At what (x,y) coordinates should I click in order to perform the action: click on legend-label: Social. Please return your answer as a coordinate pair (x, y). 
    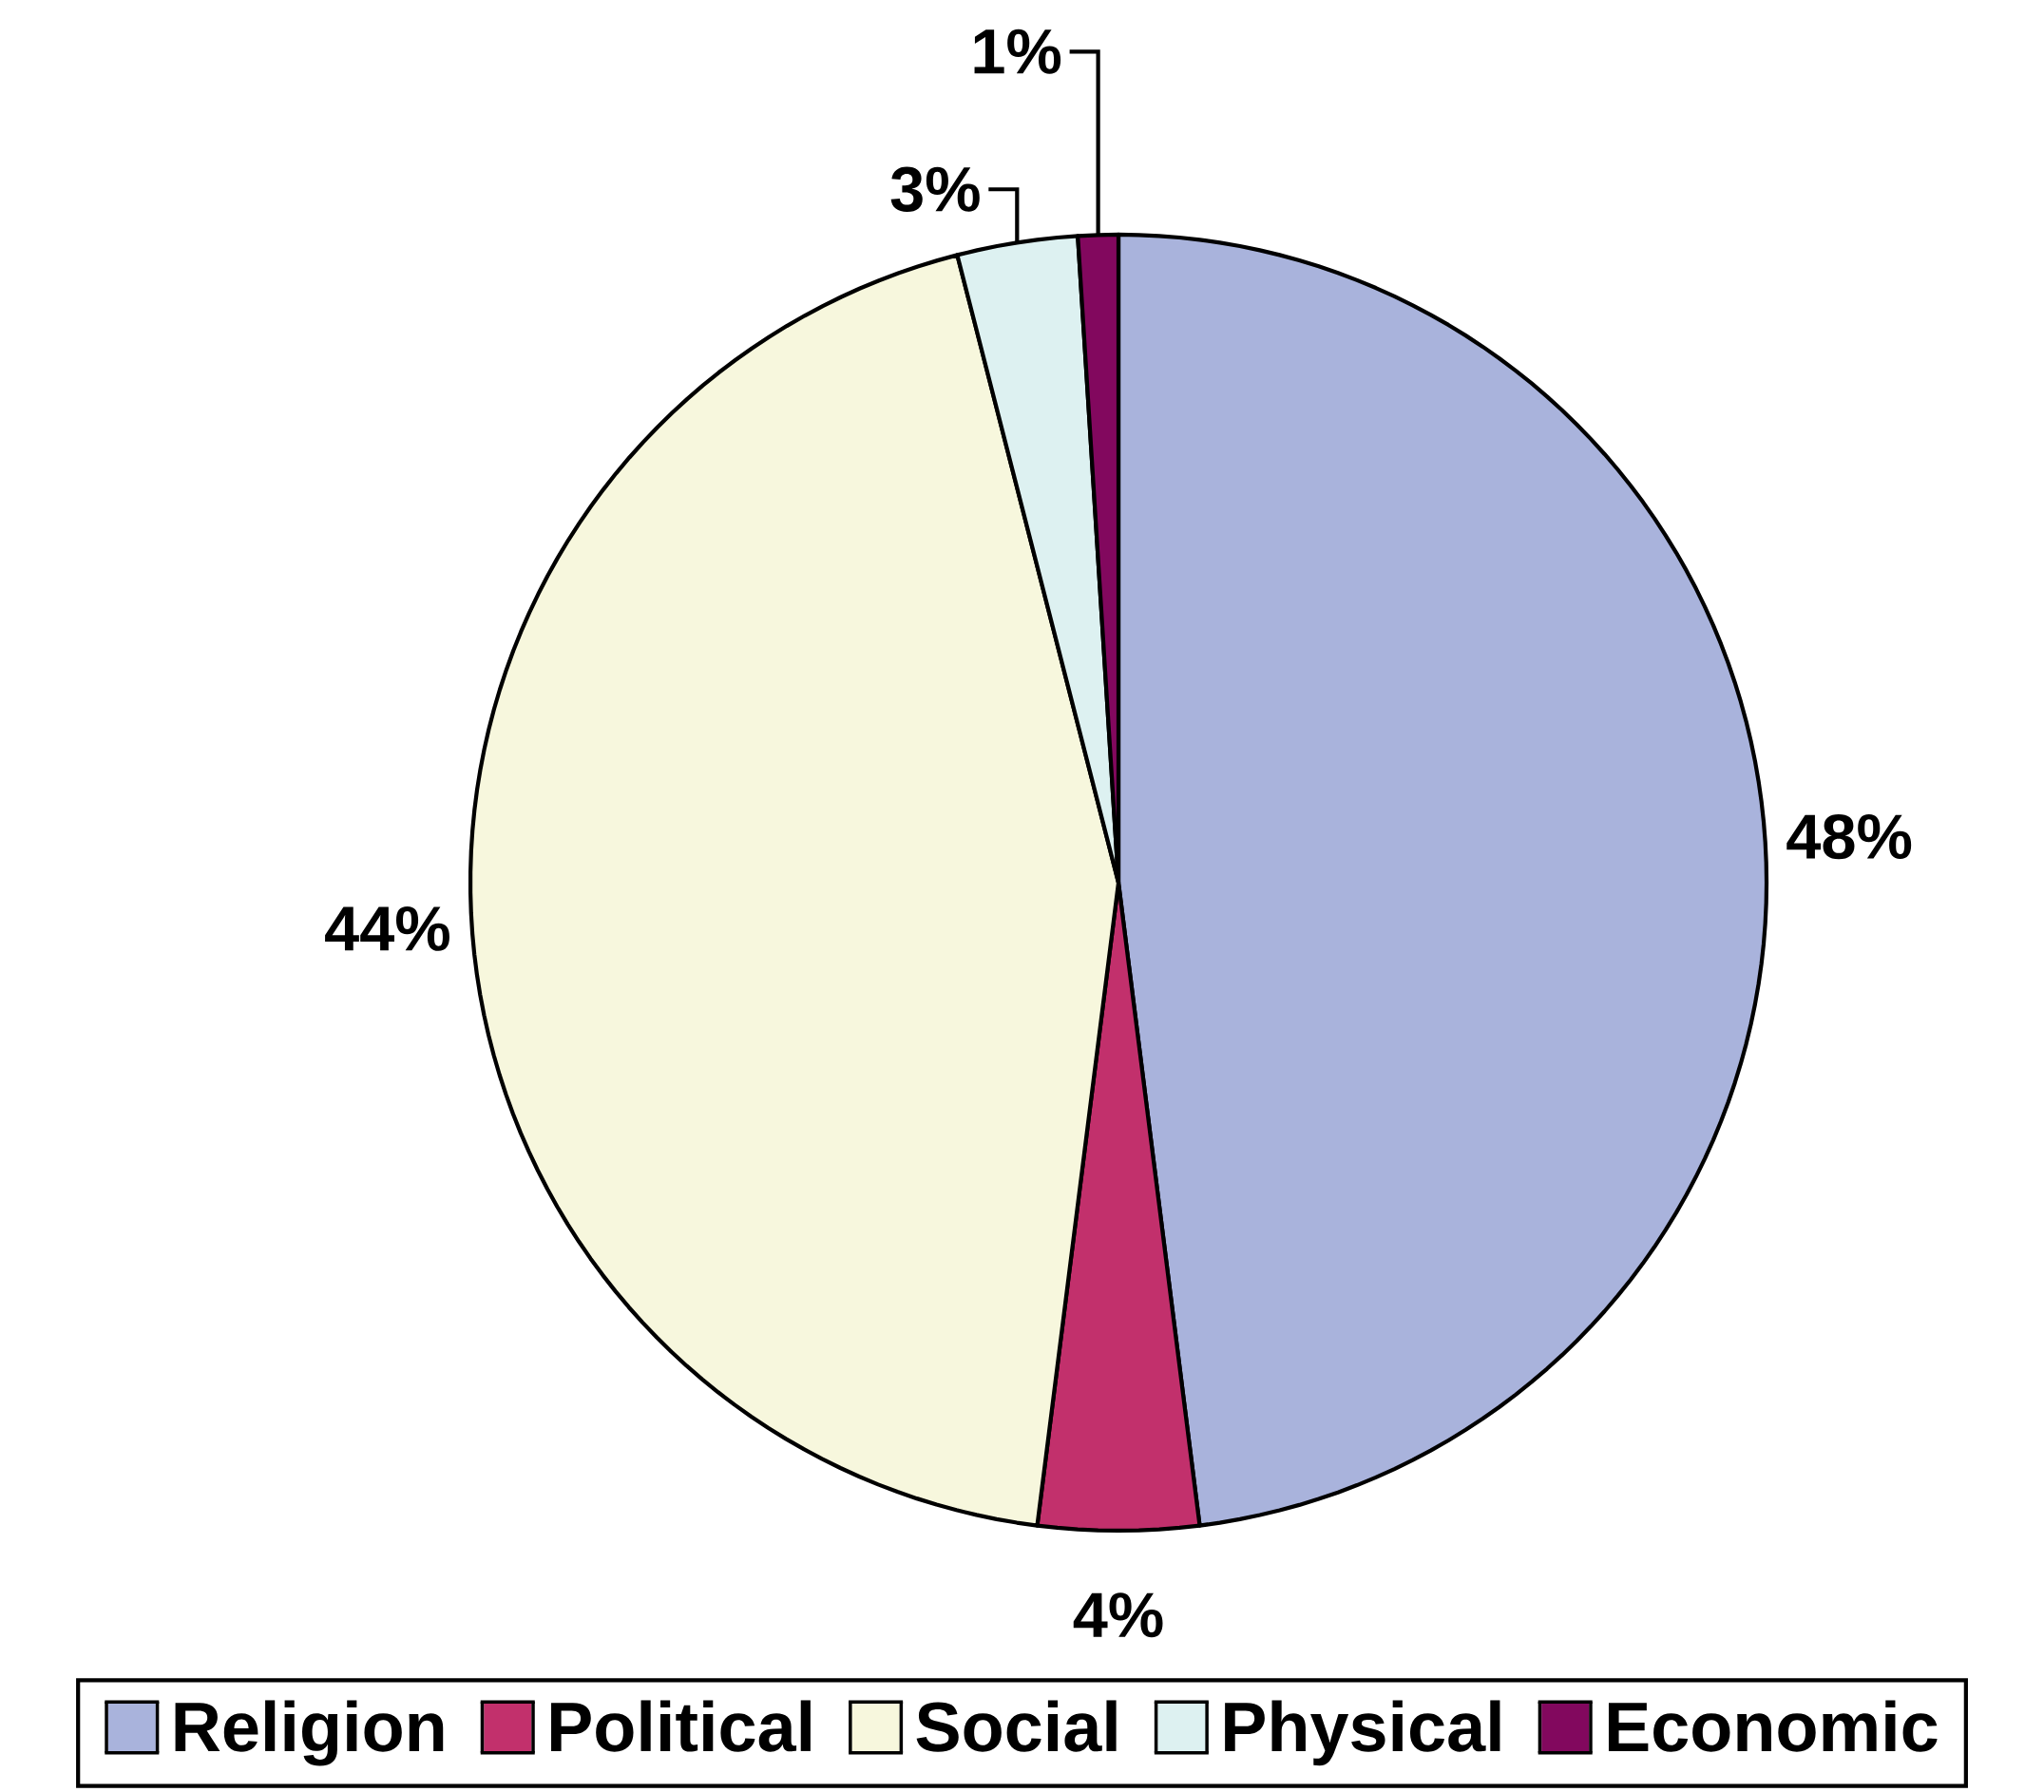
    Looking at the image, I should click on (1017, 1726).